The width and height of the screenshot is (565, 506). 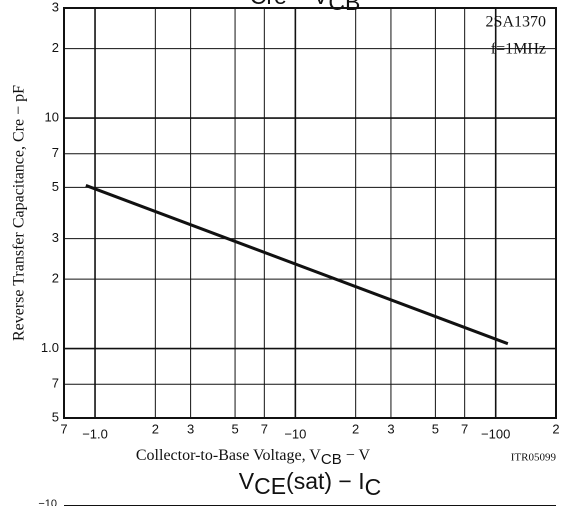 What do you see at coordinates (50, 347) in the screenshot?
I see `y-tick-label: 1.0` at bounding box center [50, 347].